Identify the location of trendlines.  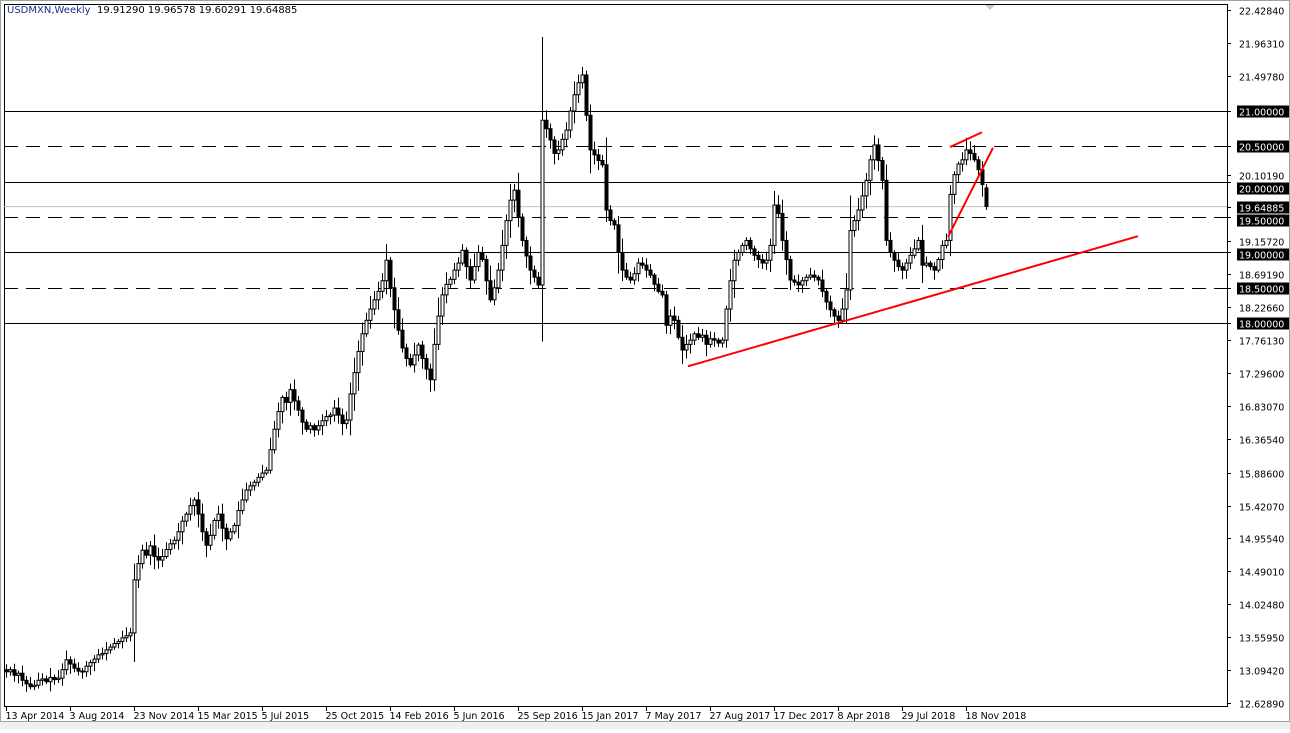
(913, 249).